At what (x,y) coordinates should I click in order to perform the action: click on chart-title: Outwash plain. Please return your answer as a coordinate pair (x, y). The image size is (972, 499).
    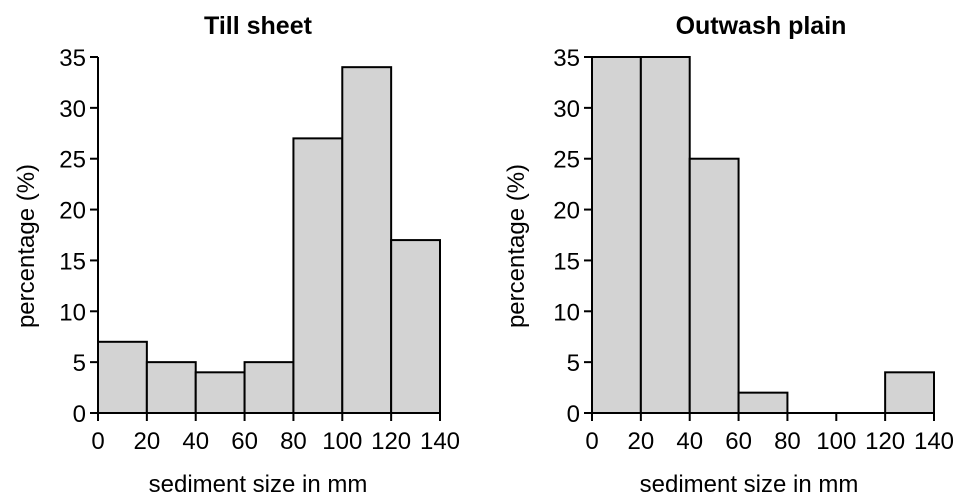
    Looking at the image, I should click on (761, 26).